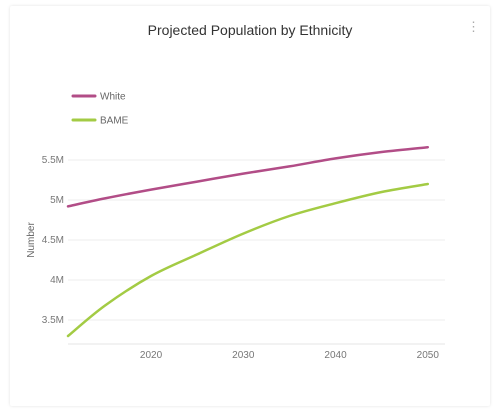  I want to click on x-tick-label: 2050, so click(428, 355).